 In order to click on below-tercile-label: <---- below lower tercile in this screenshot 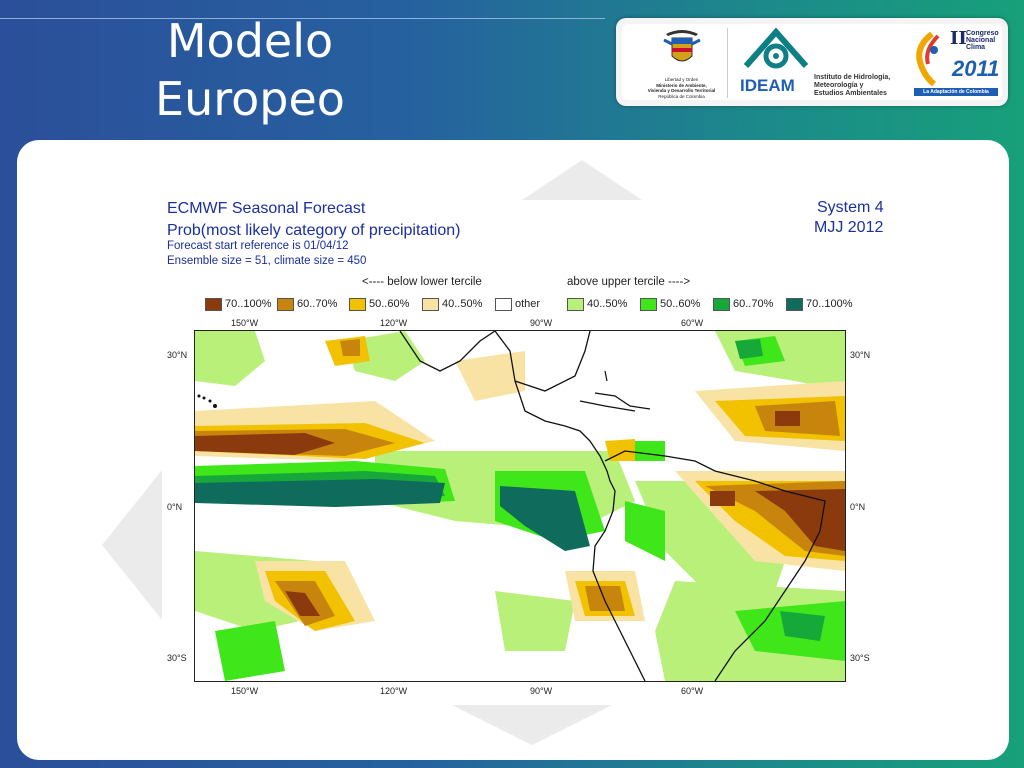, I will do `click(422, 282)`.